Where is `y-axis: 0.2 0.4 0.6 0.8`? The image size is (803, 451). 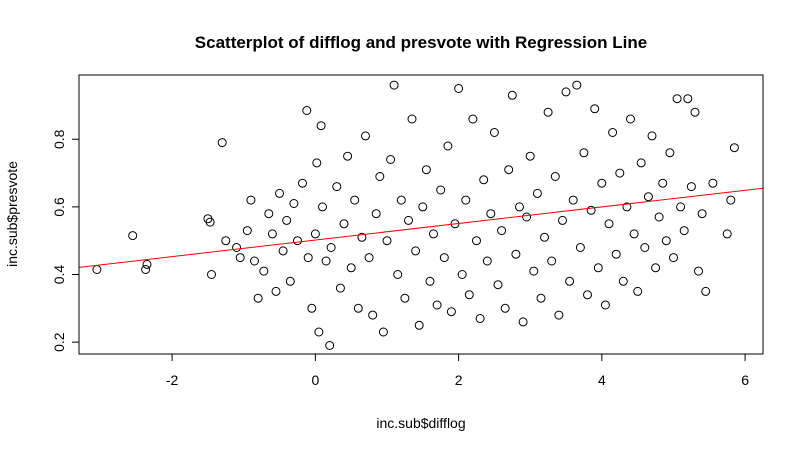 y-axis: 0.2 0.4 0.6 0.8 is located at coordinates (65, 240).